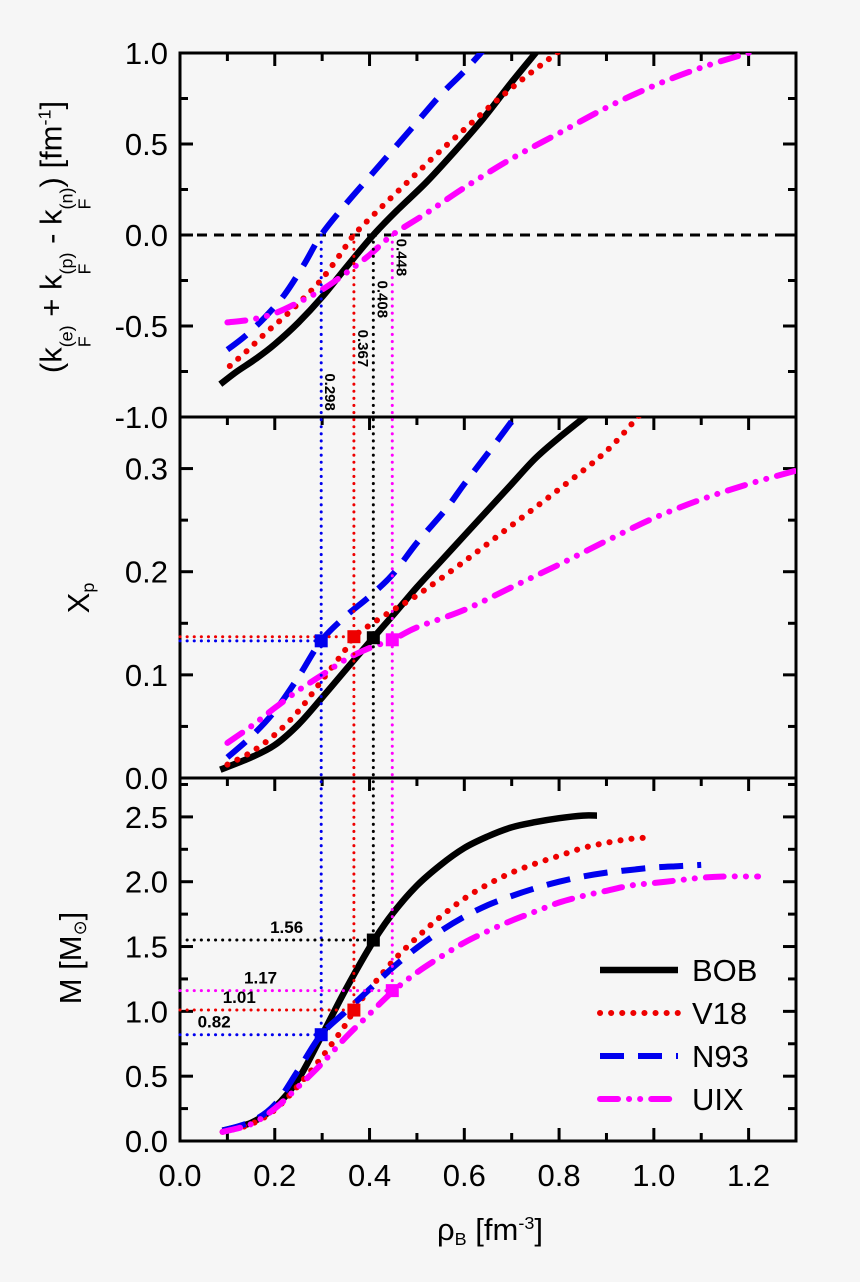 This screenshot has height=1282, width=860. I want to click on mass-value-label-UIX: 1.17, so click(260, 978).